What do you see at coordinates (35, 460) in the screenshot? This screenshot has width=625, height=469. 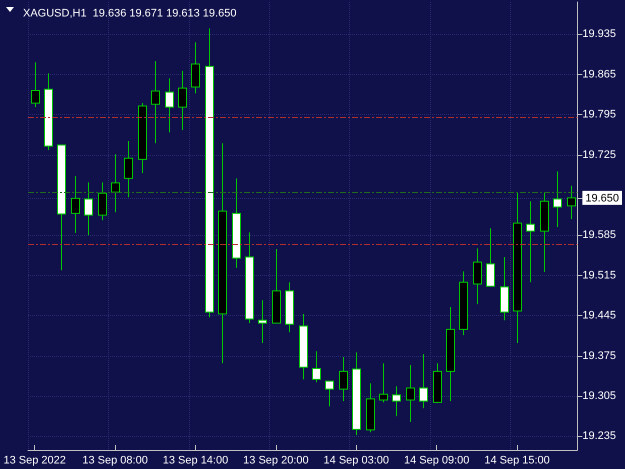 I see `x-tick-label: 13 Sep 2022` at bounding box center [35, 460].